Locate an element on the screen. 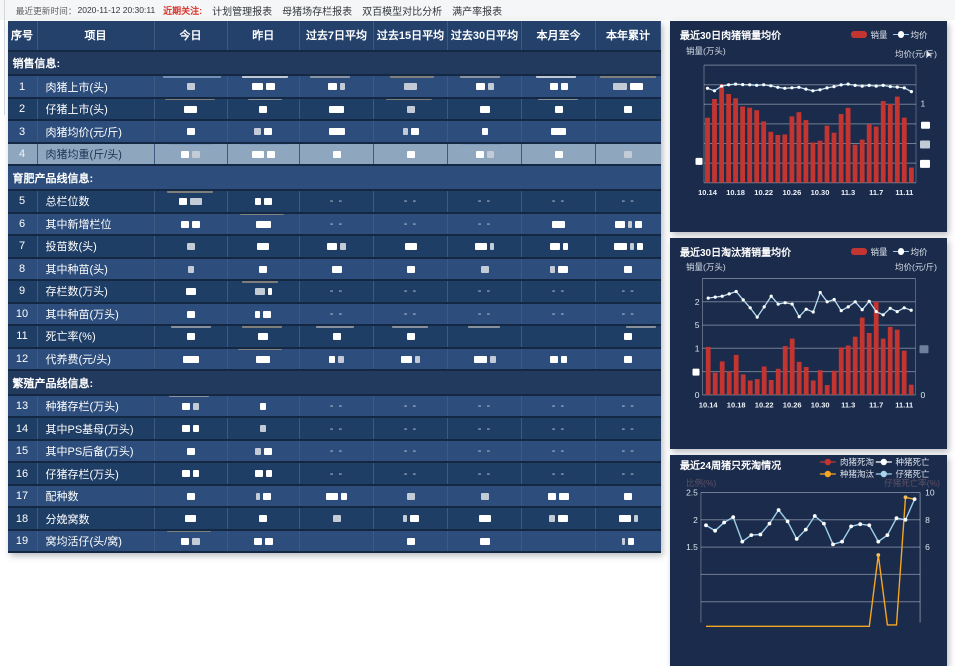 The height and width of the screenshot is (666, 955). svg-text: 6 is located at coordinates (927, 547).